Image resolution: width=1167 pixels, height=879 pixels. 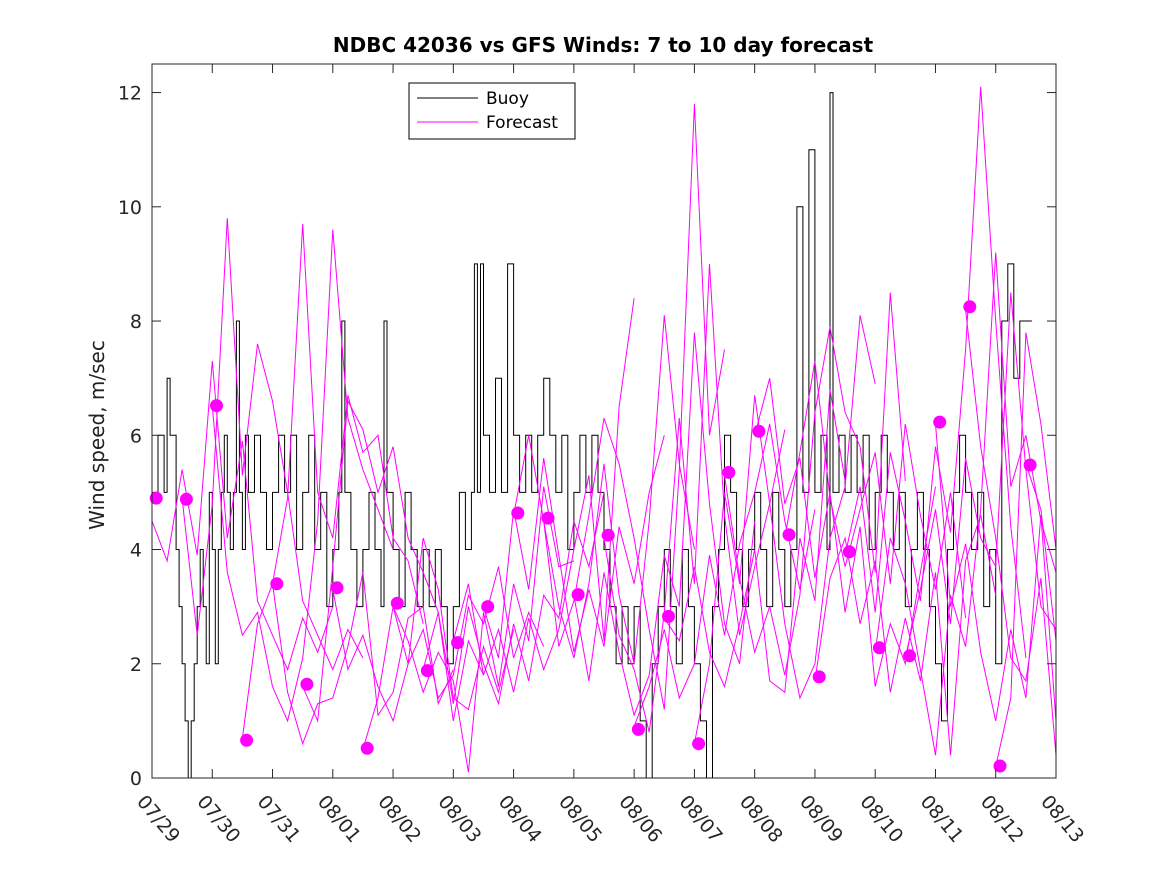 I want to click on legend-label-forecast: Forecast, so click(x=522, y=123).